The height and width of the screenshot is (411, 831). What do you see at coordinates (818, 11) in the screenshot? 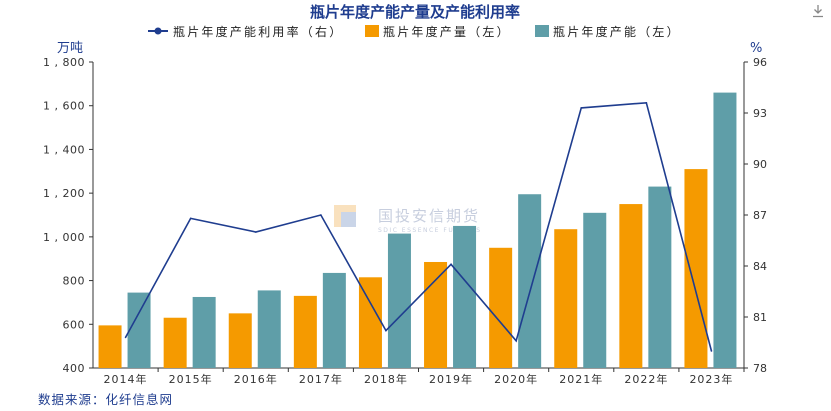
I see `download-icon` at bounding box center [818, 11].